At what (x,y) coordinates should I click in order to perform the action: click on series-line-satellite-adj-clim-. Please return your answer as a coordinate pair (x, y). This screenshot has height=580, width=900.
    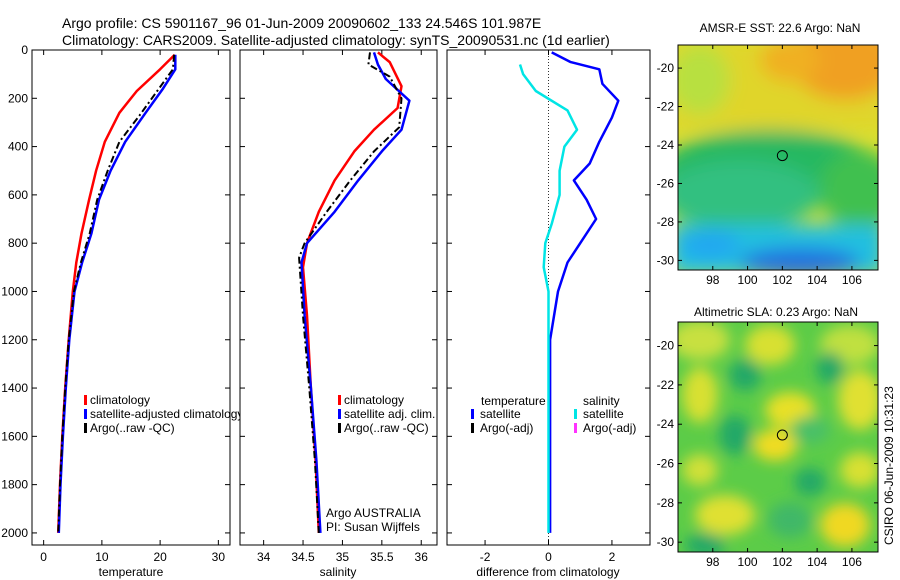
    Looking at the image, I should click on (355, 292).